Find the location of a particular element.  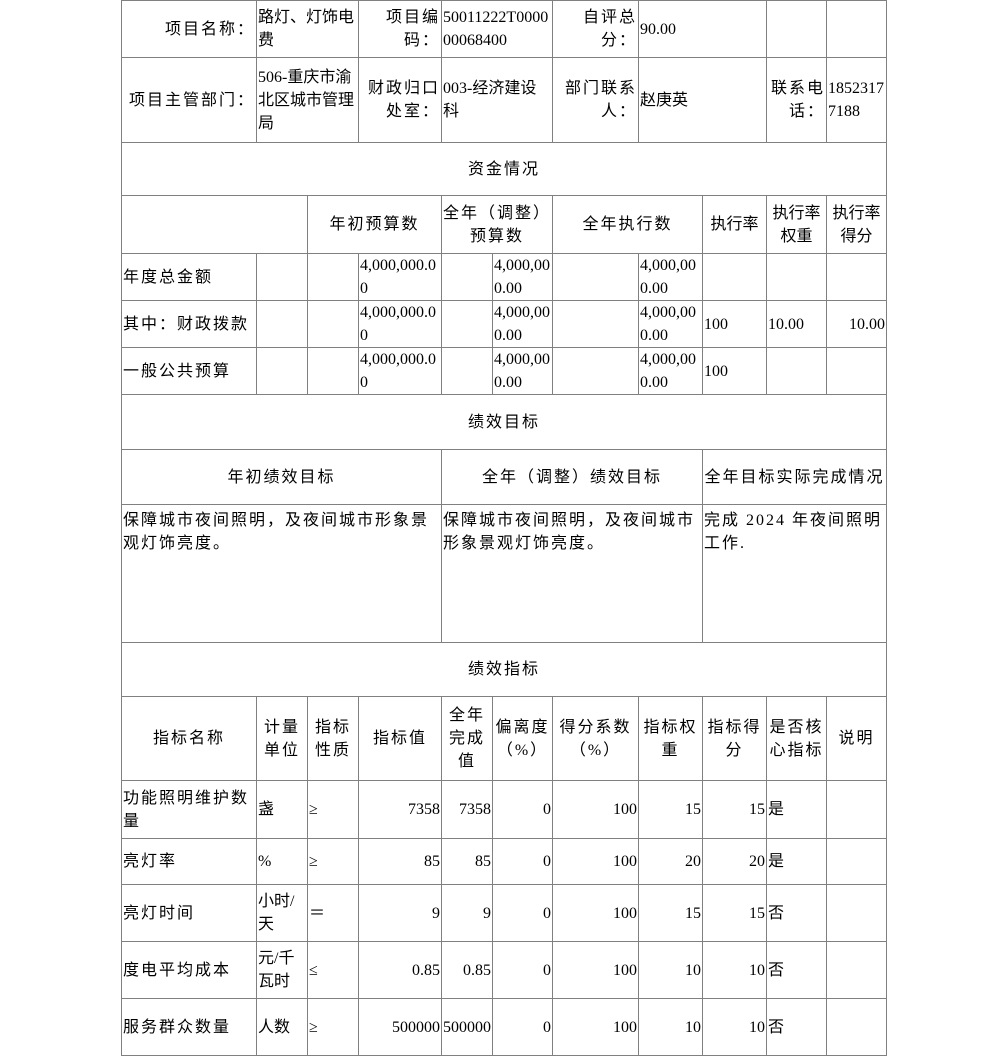

fund-label: 一般公共预算 is located at coordinates (189, 371).